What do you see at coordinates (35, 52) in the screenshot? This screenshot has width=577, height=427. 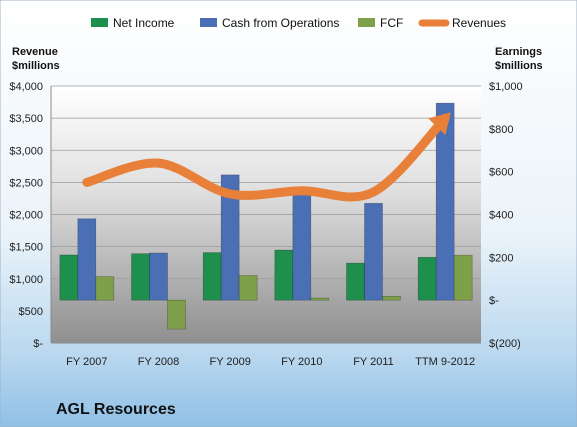 I see `left-axis-title-line1: Revenue` at bounding box center [35, 52].